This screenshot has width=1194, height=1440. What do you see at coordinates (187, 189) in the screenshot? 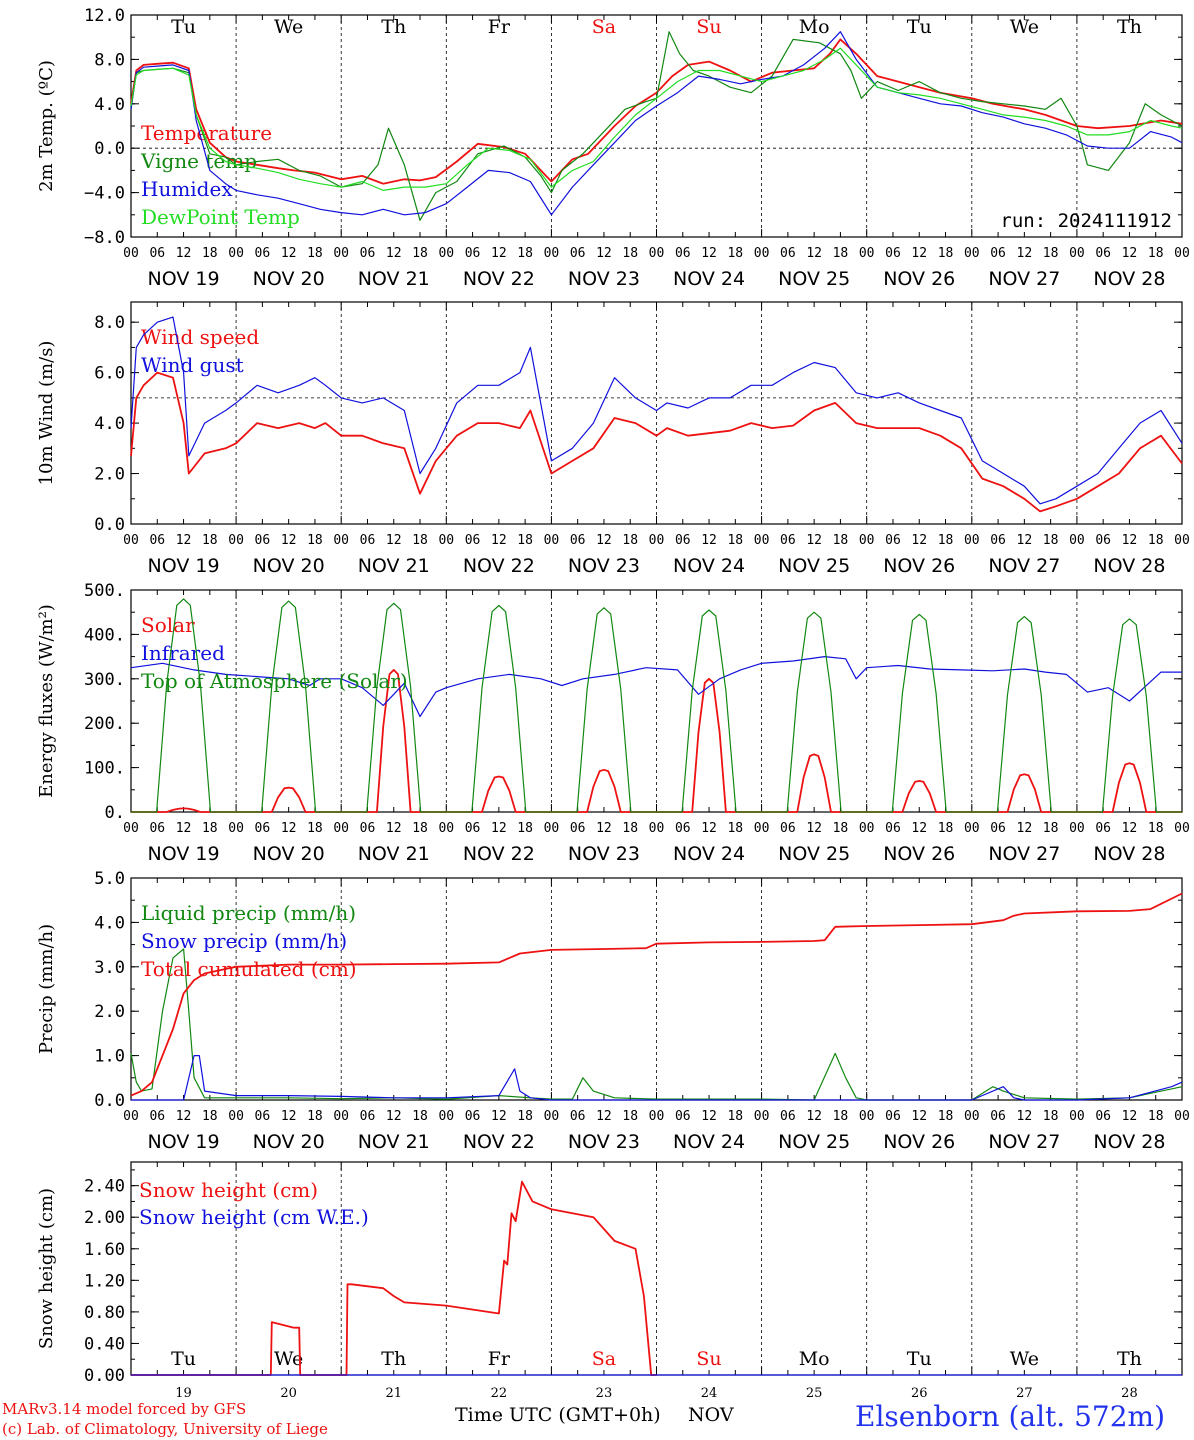
I see `legend-entry: Humidex` at bounding box center [187, 189].